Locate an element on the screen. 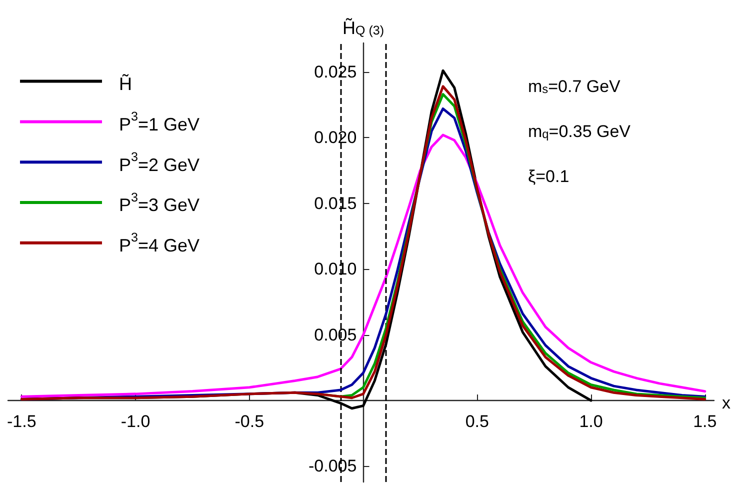 The height and width of the screenshot is (484, 750). annotation: ξ=0.1 is located at coordinates (549, 176).